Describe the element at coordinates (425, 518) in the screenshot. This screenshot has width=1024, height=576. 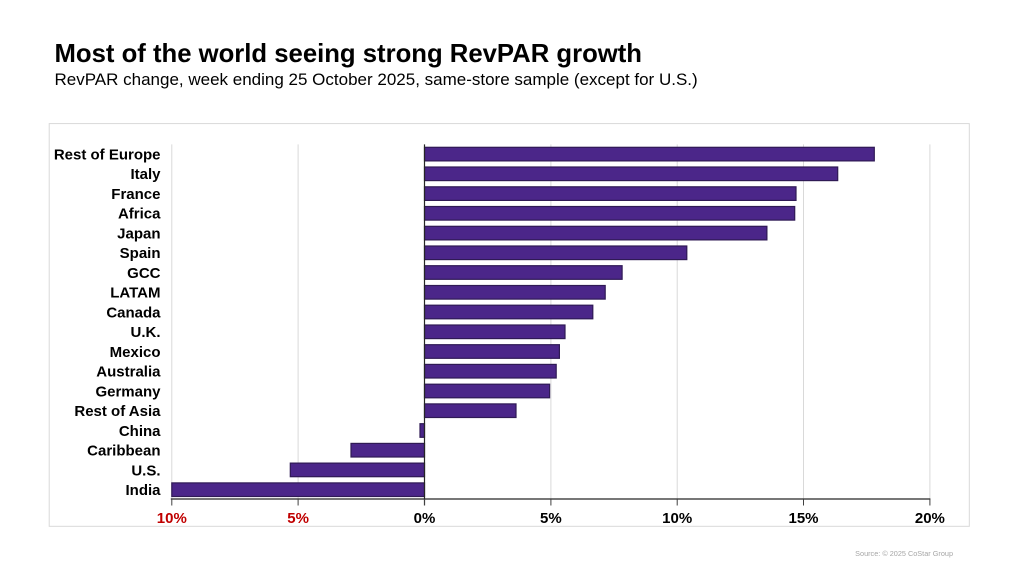
I see `svg-text: 0%` at that location.